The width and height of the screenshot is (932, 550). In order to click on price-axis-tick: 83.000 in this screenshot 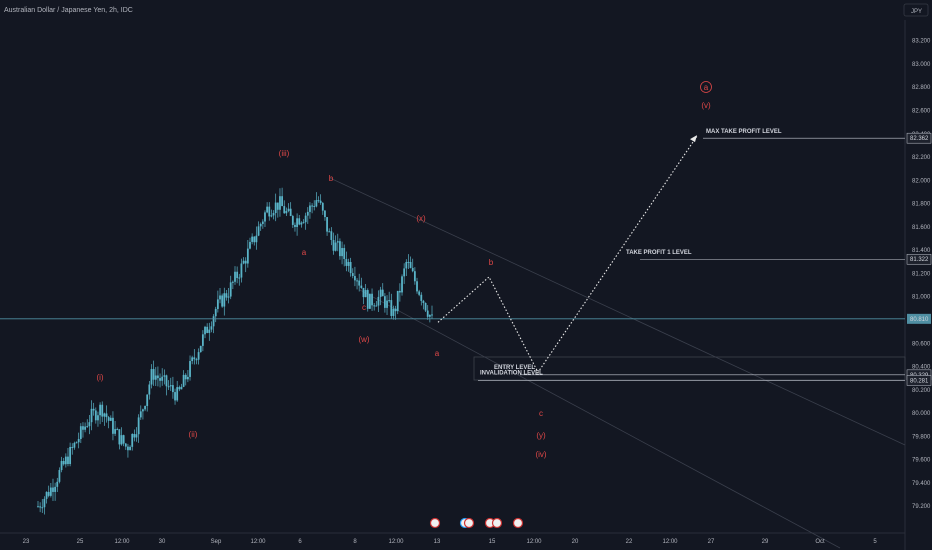, I will do `click(921, 65)`.